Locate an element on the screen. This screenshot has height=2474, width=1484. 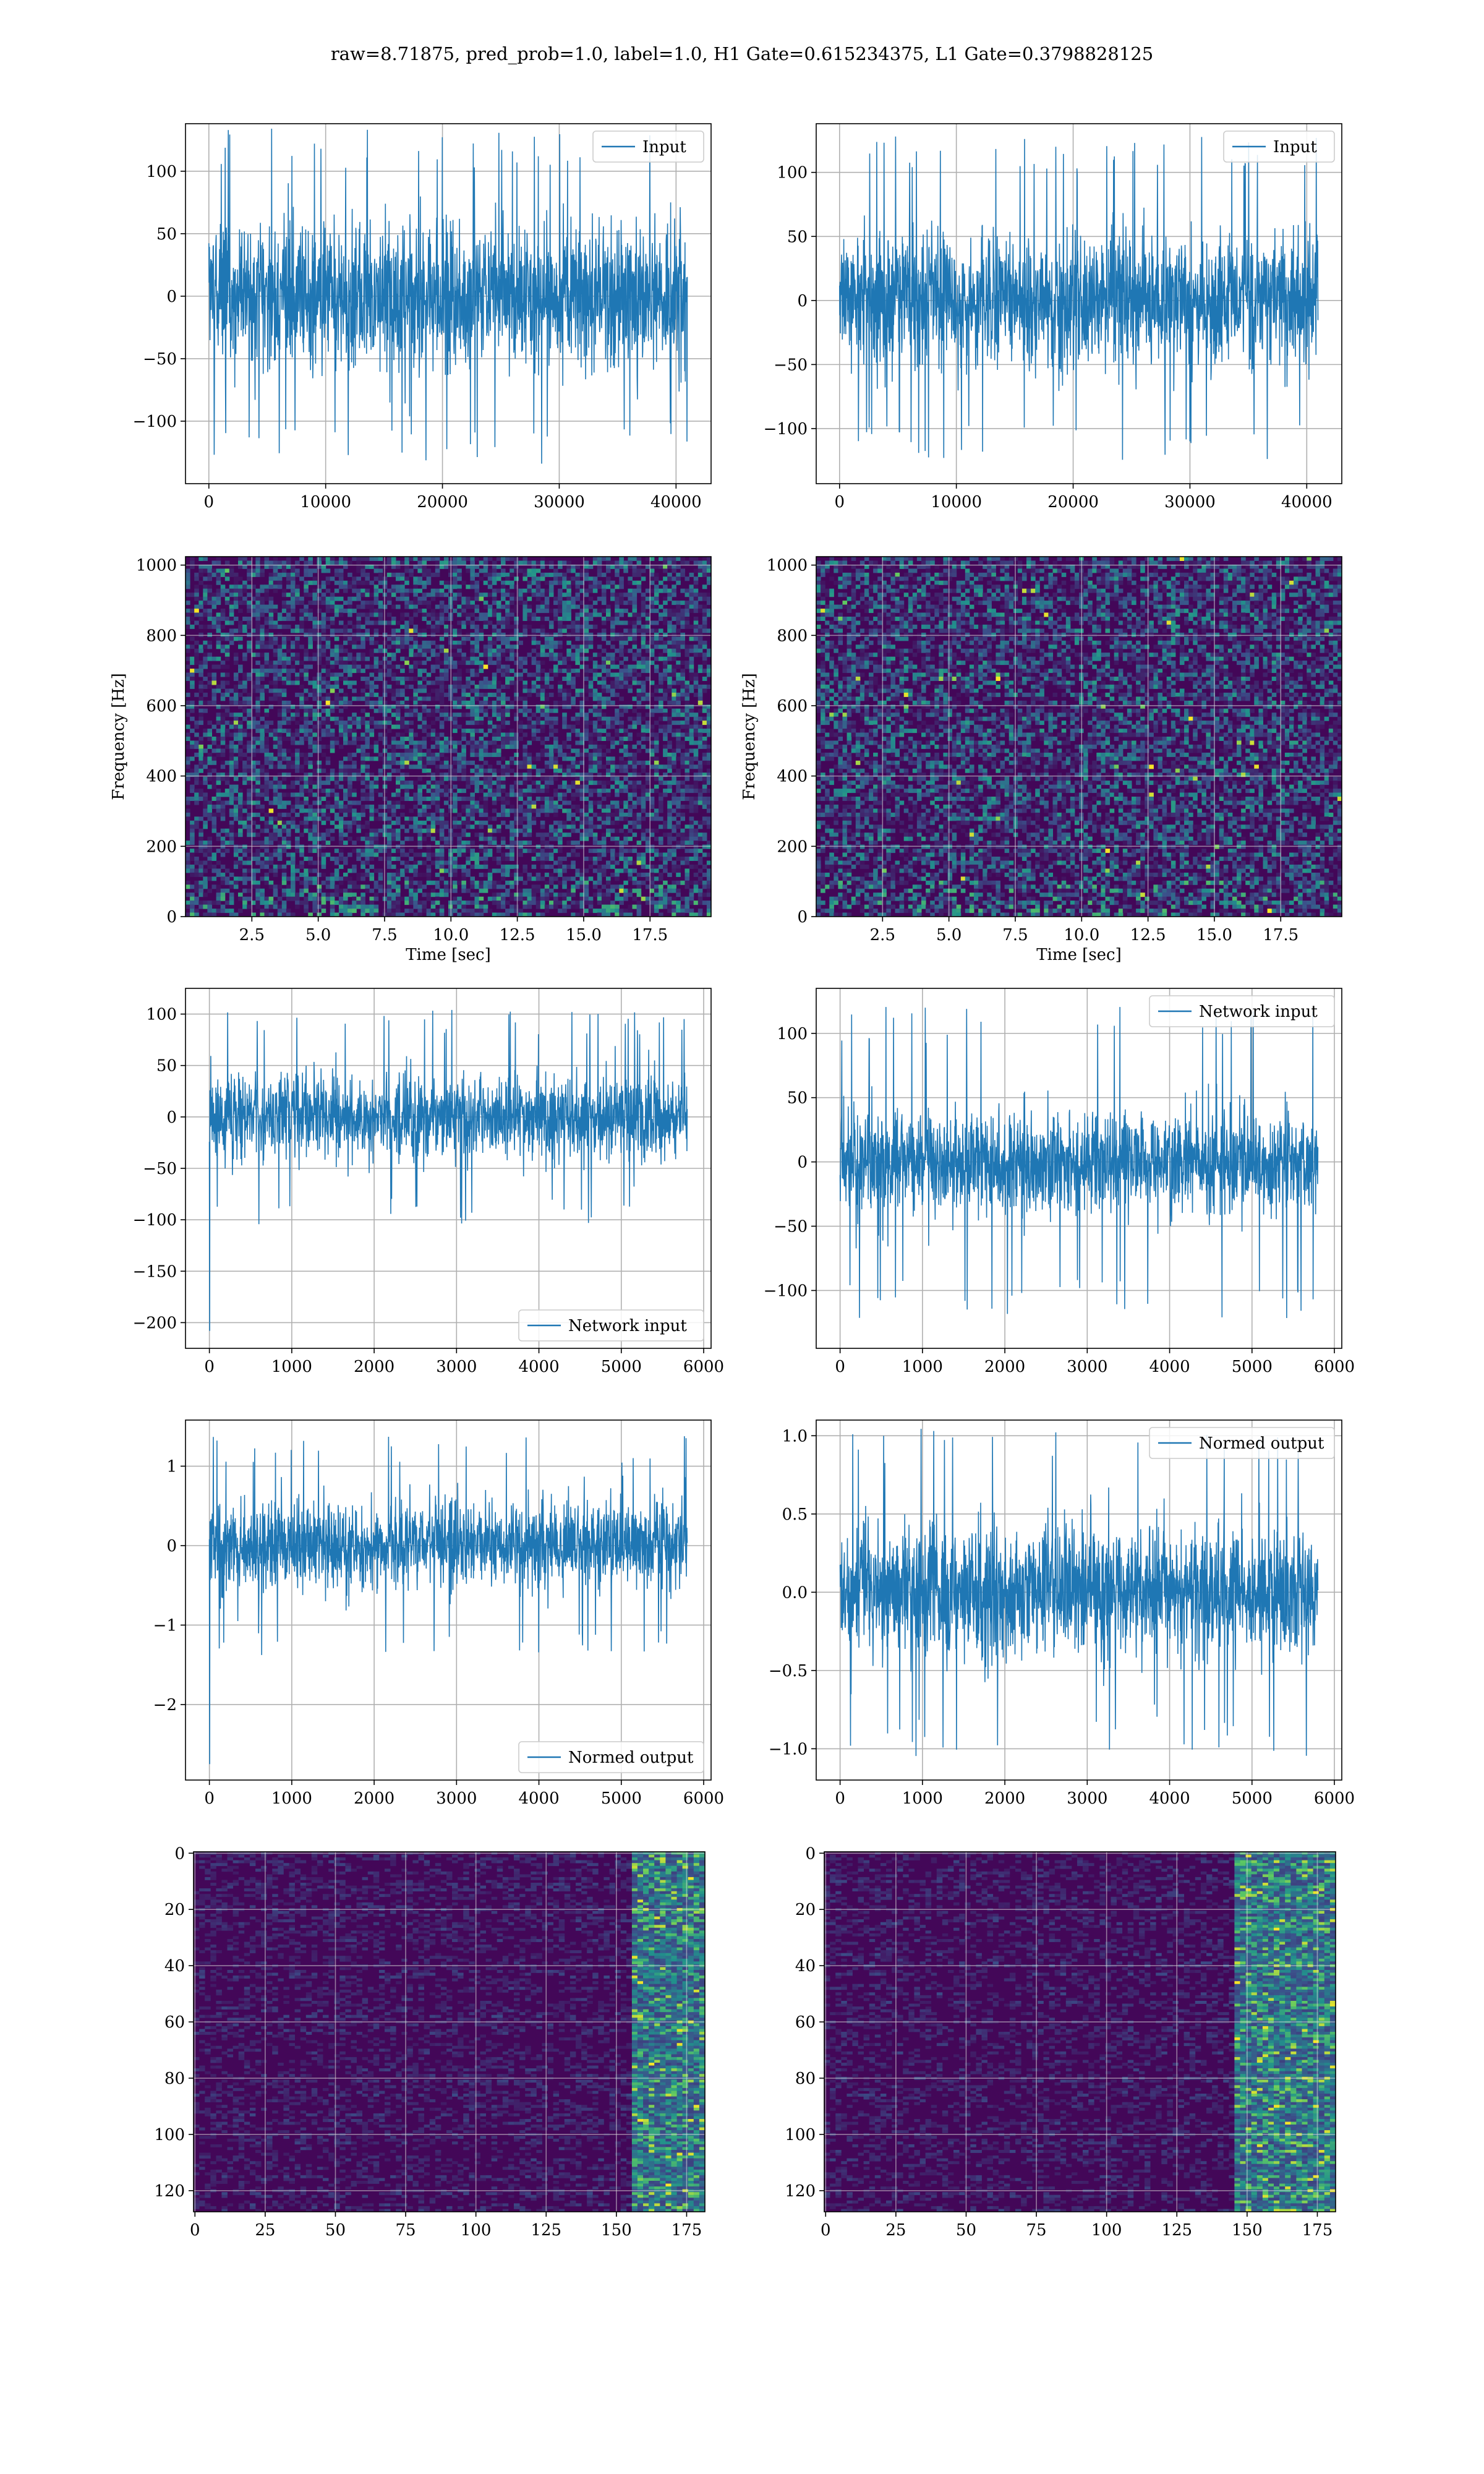
y-tick-label: −0.5 is located at coordinates (788, 1671).